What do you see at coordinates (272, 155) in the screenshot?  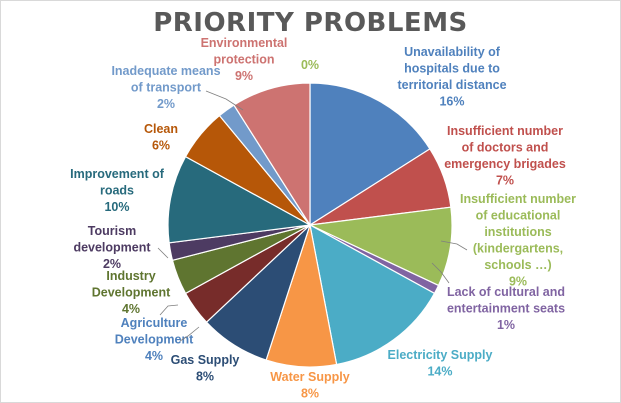 I see `pie-slice-environmental-protection` at bounding box center [272, 155].